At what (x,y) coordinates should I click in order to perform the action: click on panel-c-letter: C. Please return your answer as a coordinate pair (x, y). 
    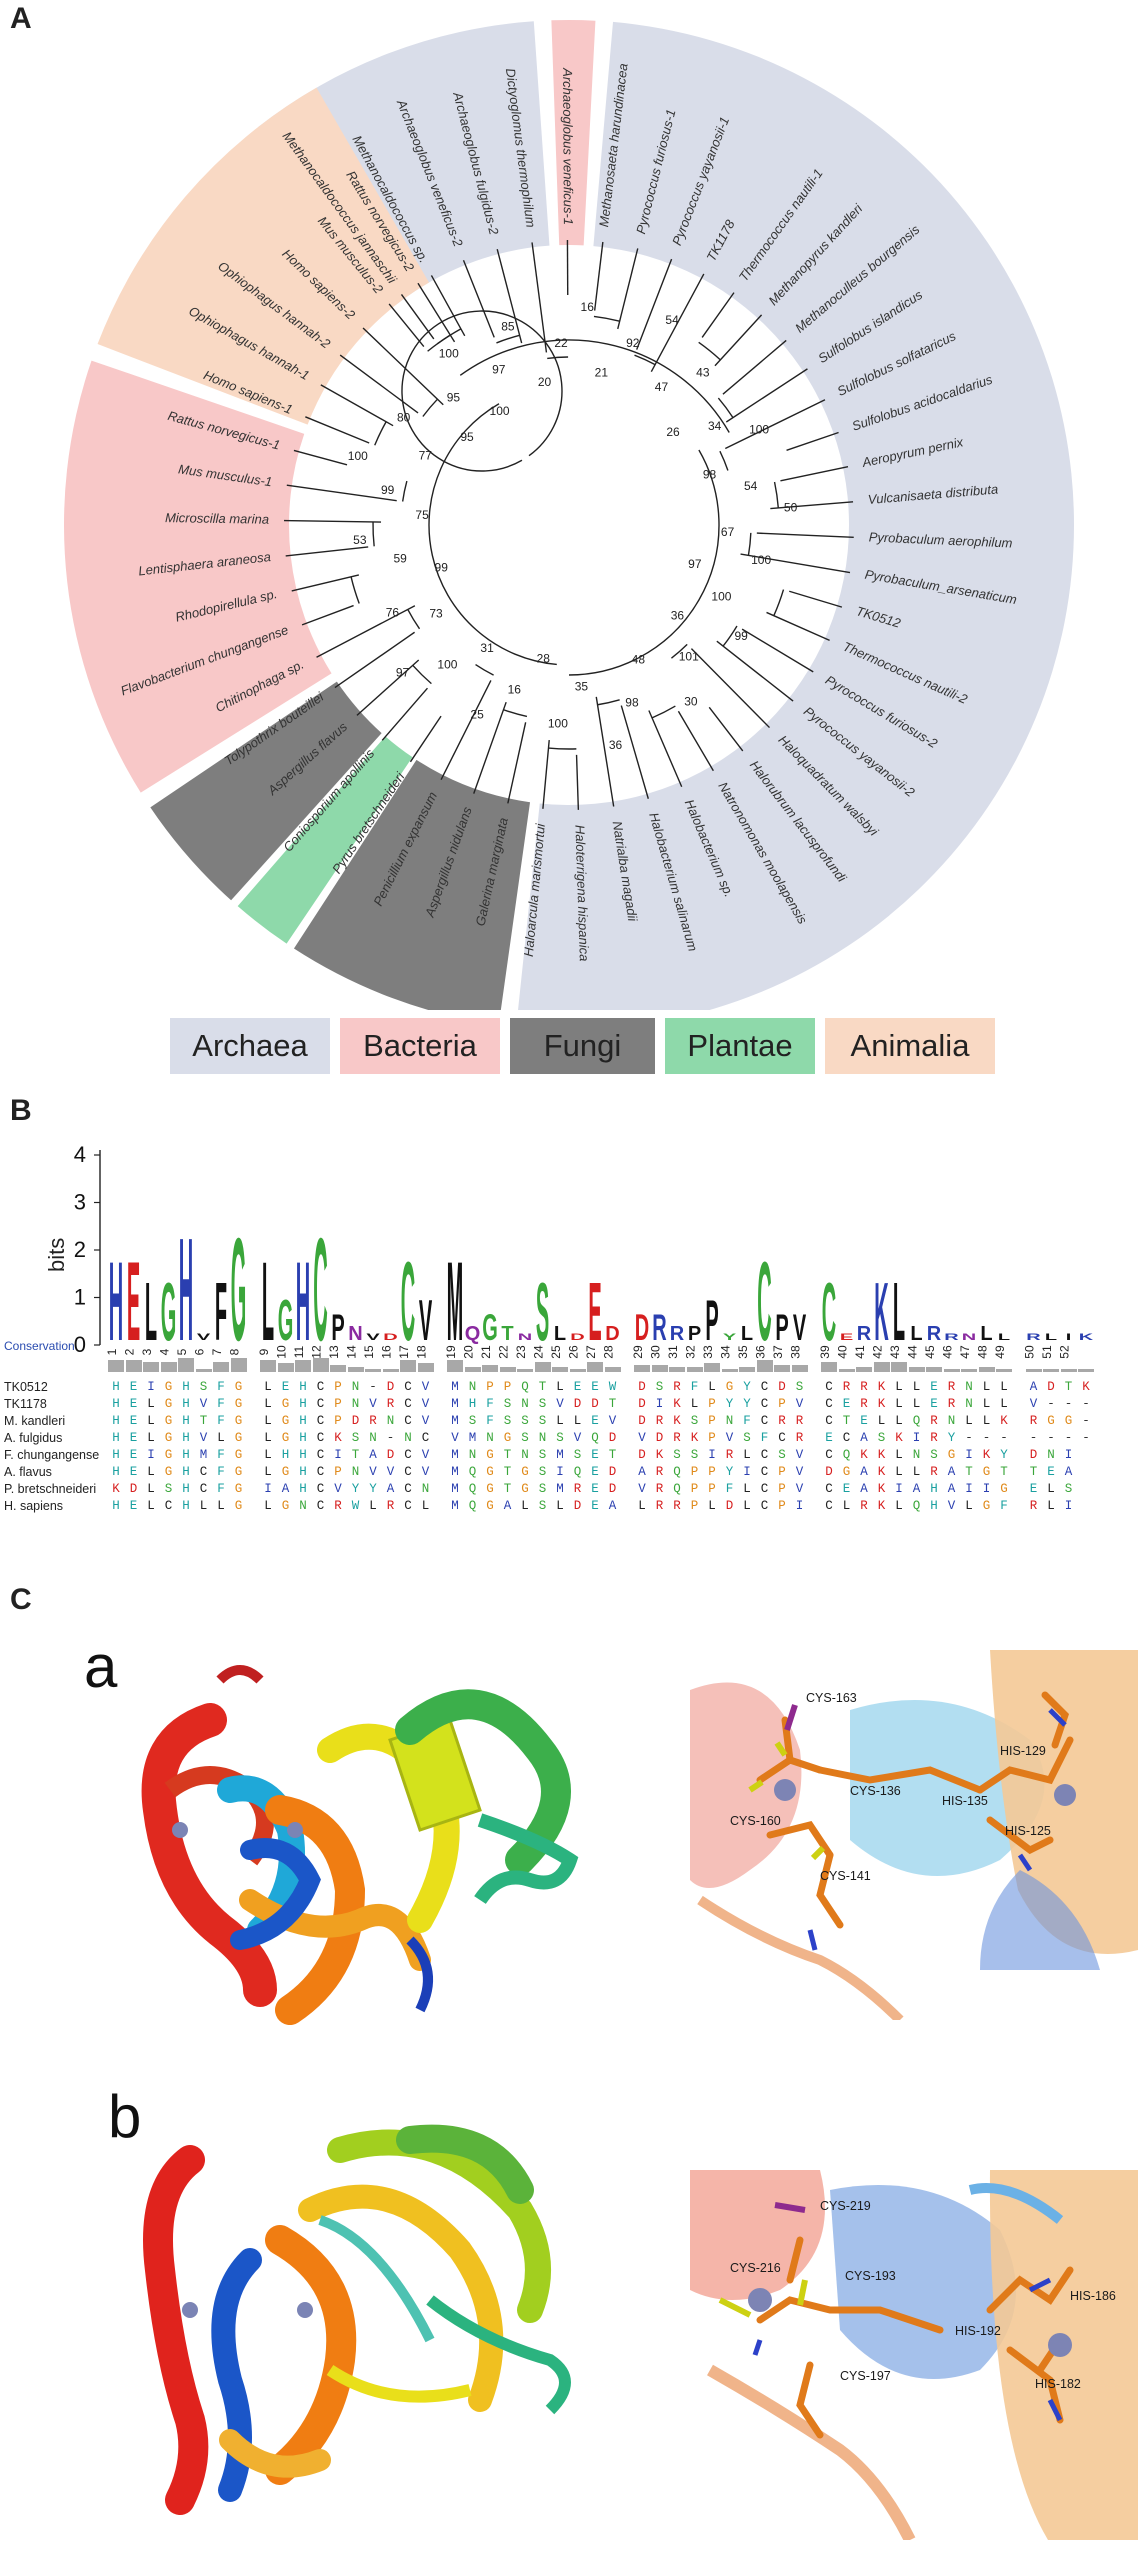
    Looking at the image, I should click on (21, 1599).